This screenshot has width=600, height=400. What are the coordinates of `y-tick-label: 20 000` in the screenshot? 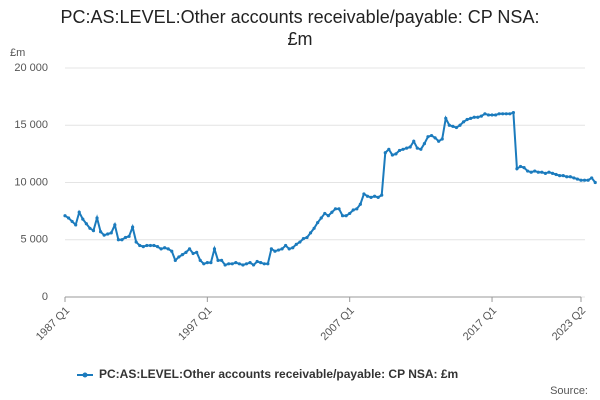 It's located at (31, 68).